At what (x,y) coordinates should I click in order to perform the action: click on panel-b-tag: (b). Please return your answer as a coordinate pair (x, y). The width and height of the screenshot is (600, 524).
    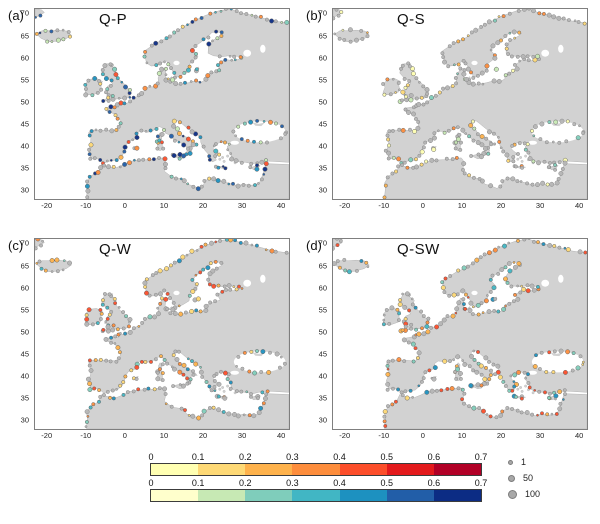
    Looking at the image, I should click on (314, 15).